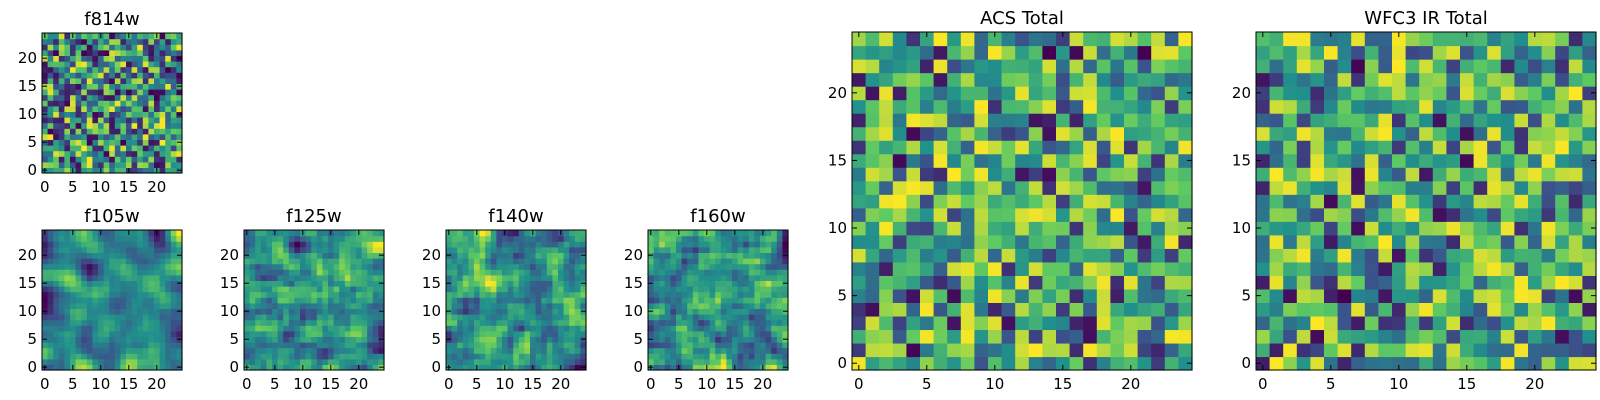 The image size is (1600, 400). What do you see at coordinates (234, 339) in the screenshot?
I see `y-tick-label: 5` at bounding box center [234, 339].